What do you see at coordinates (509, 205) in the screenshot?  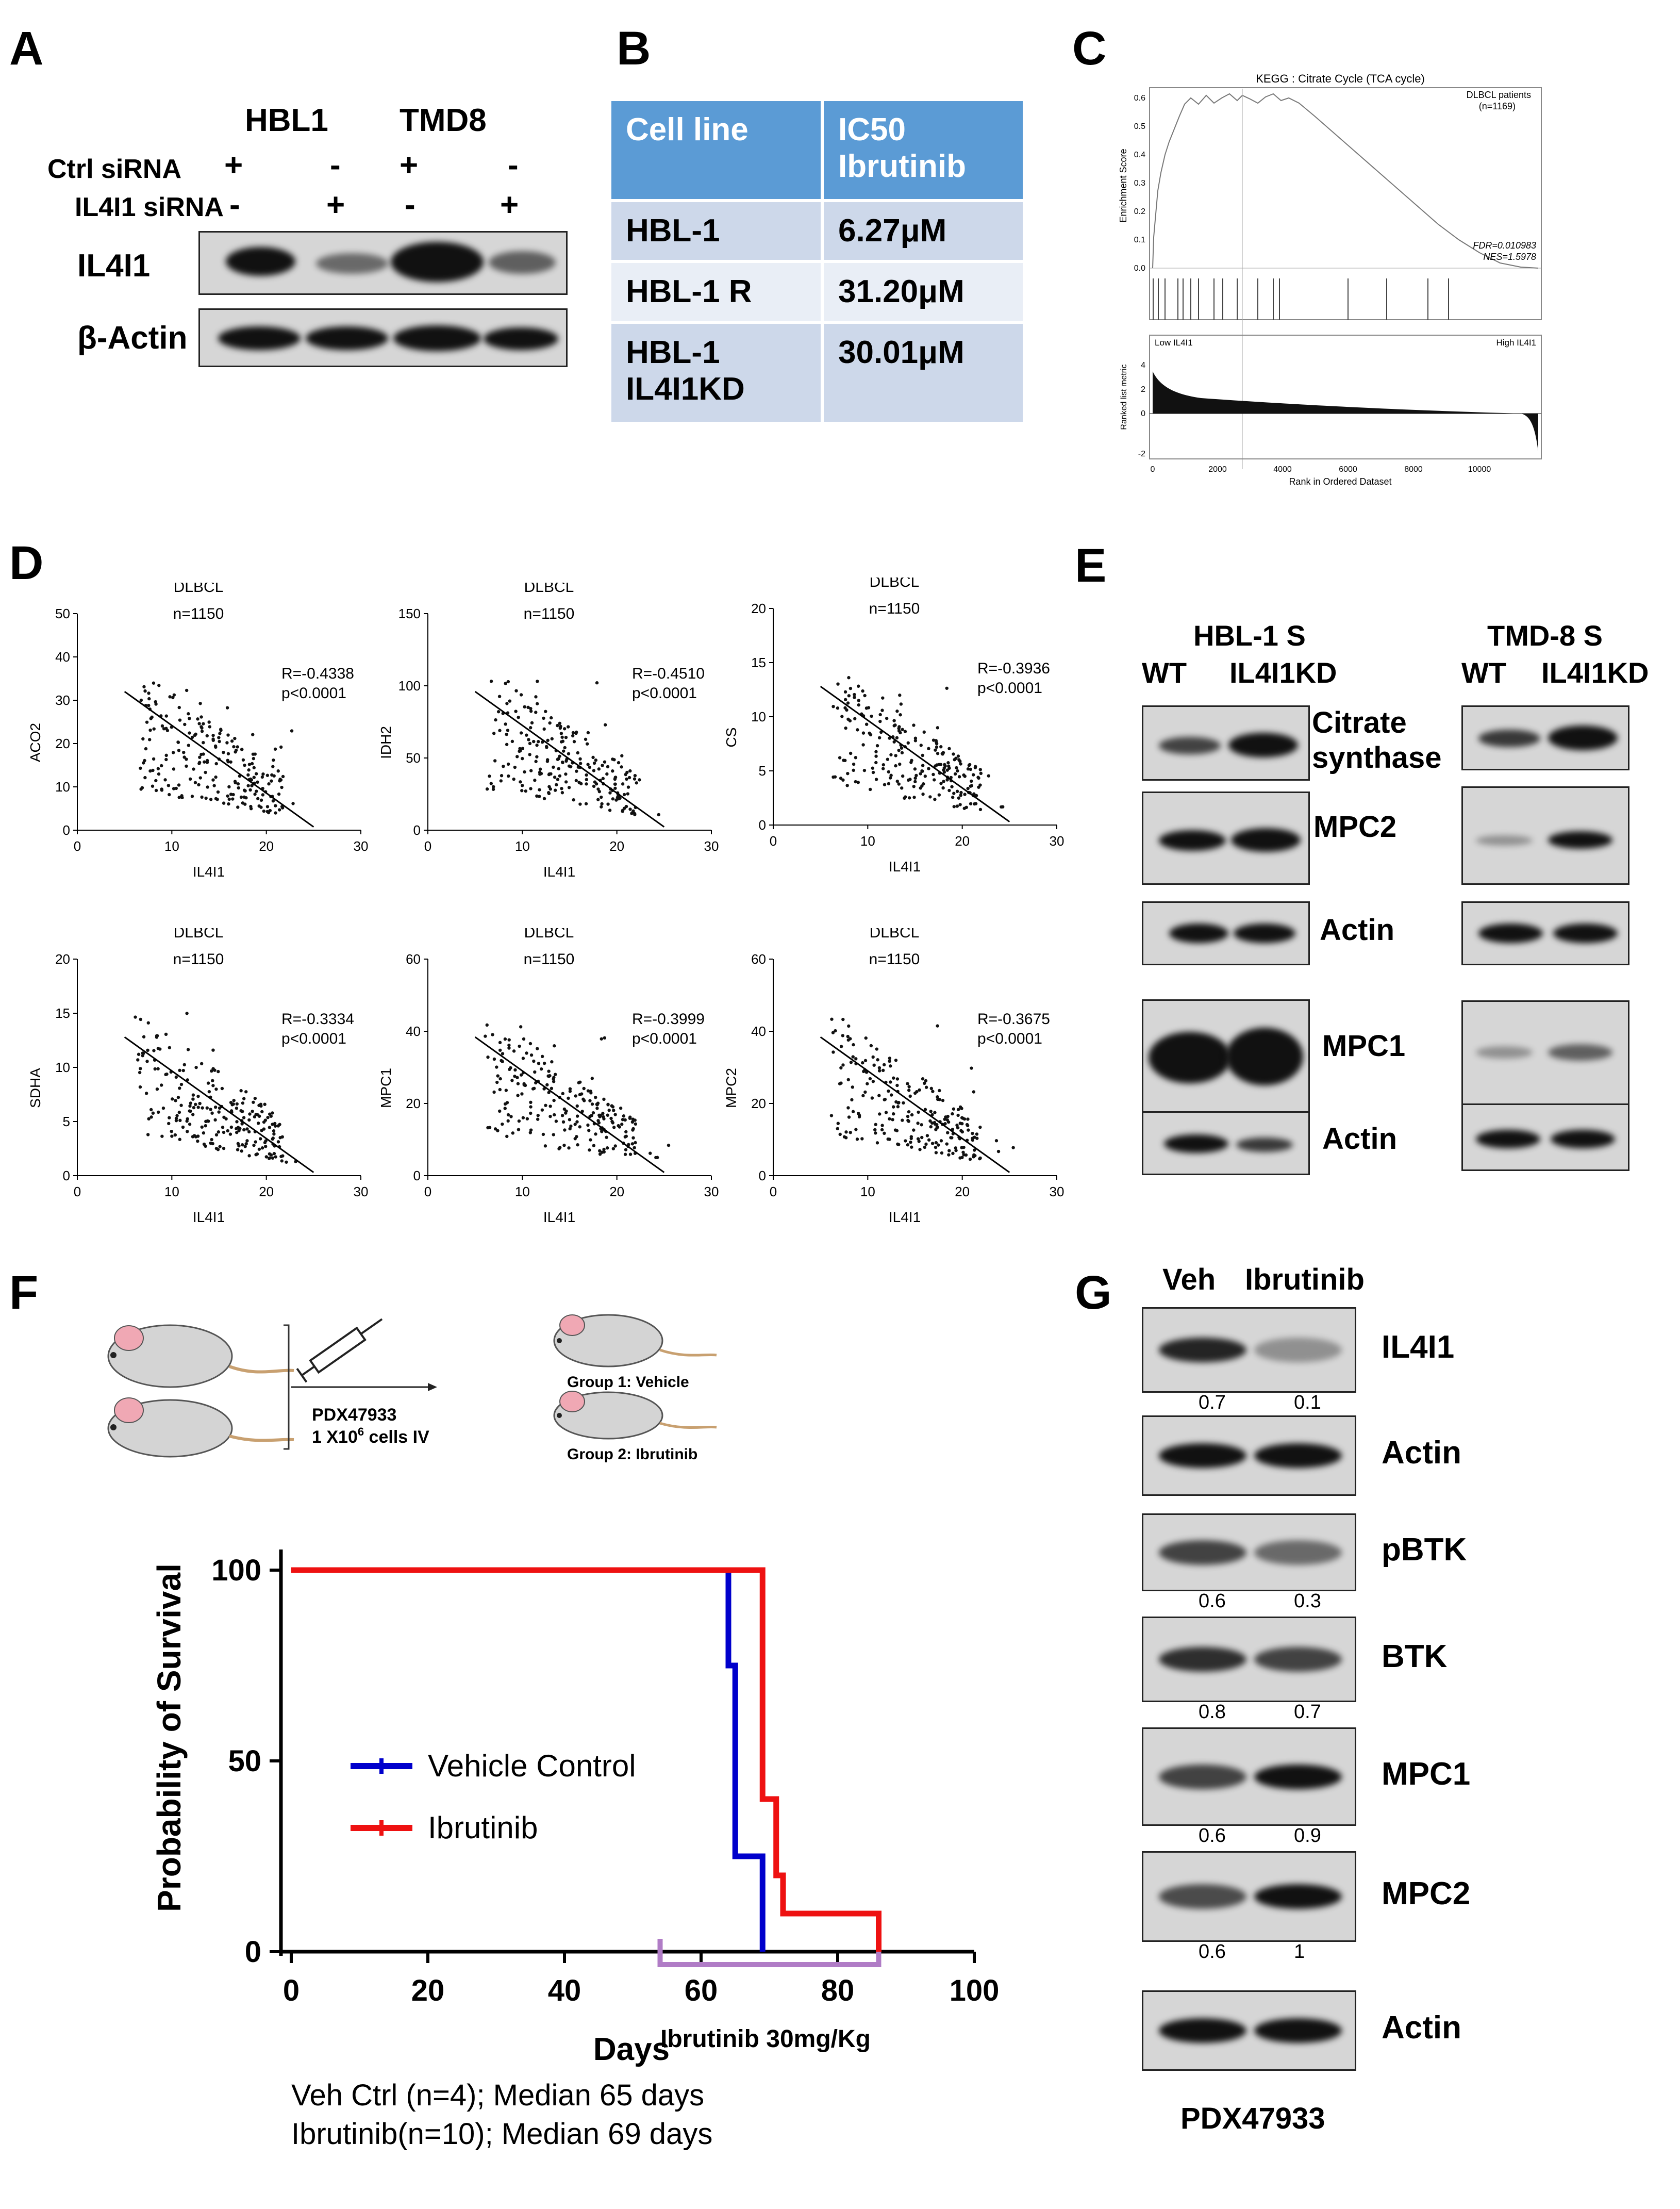 I see `sign-il4i1-4: +` at bounding box center [509, 205].